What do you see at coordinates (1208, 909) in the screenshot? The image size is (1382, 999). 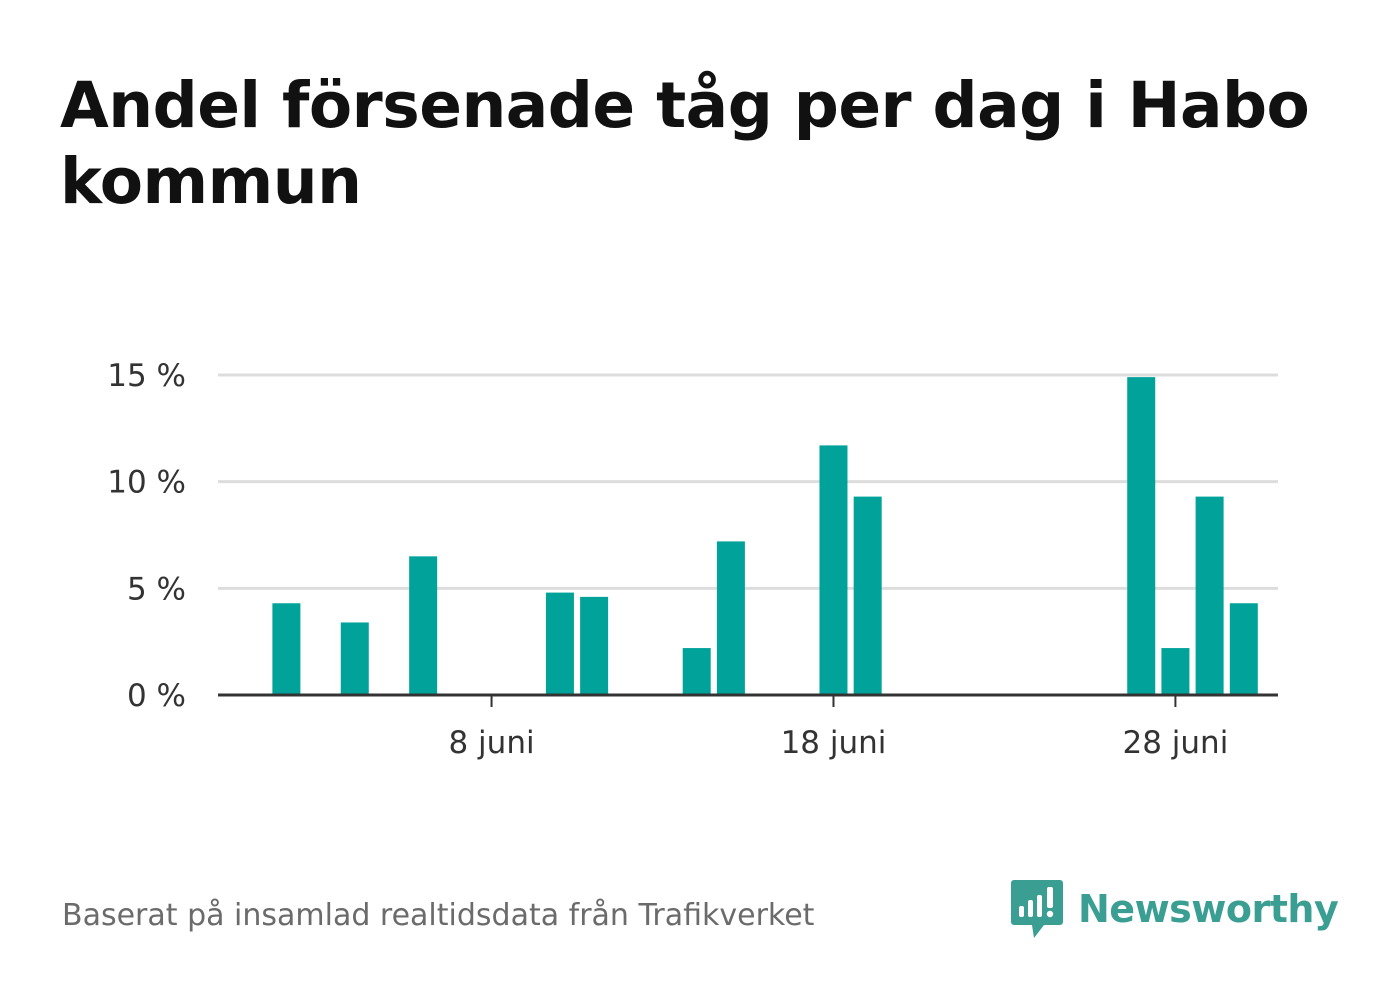 I see `brand-name: Newsworthy` at bounding box center [1208, 909].